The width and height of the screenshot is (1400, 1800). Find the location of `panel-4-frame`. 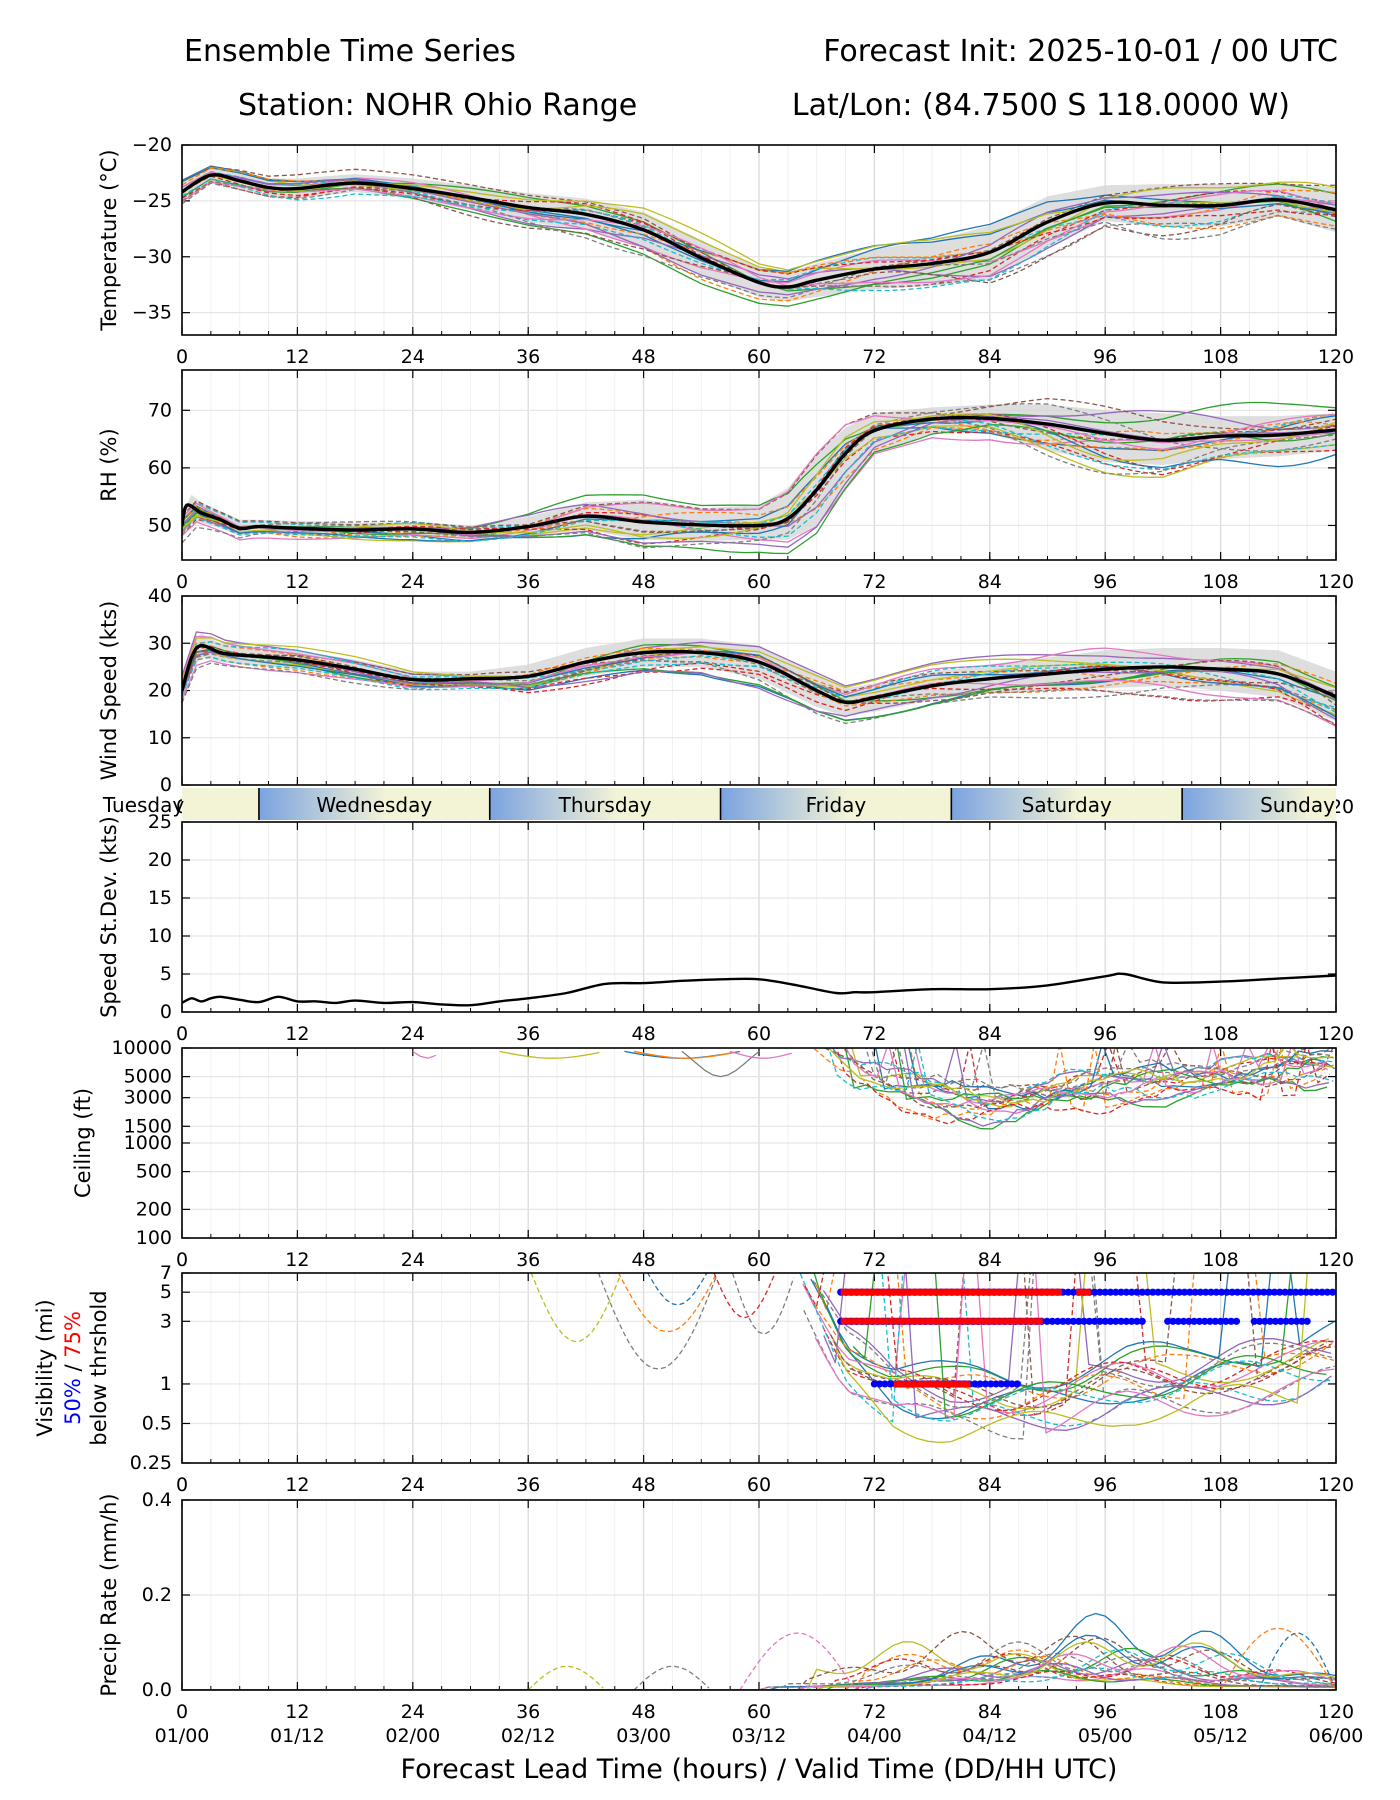

panel-4-frame is located at coordinates (759, 917).